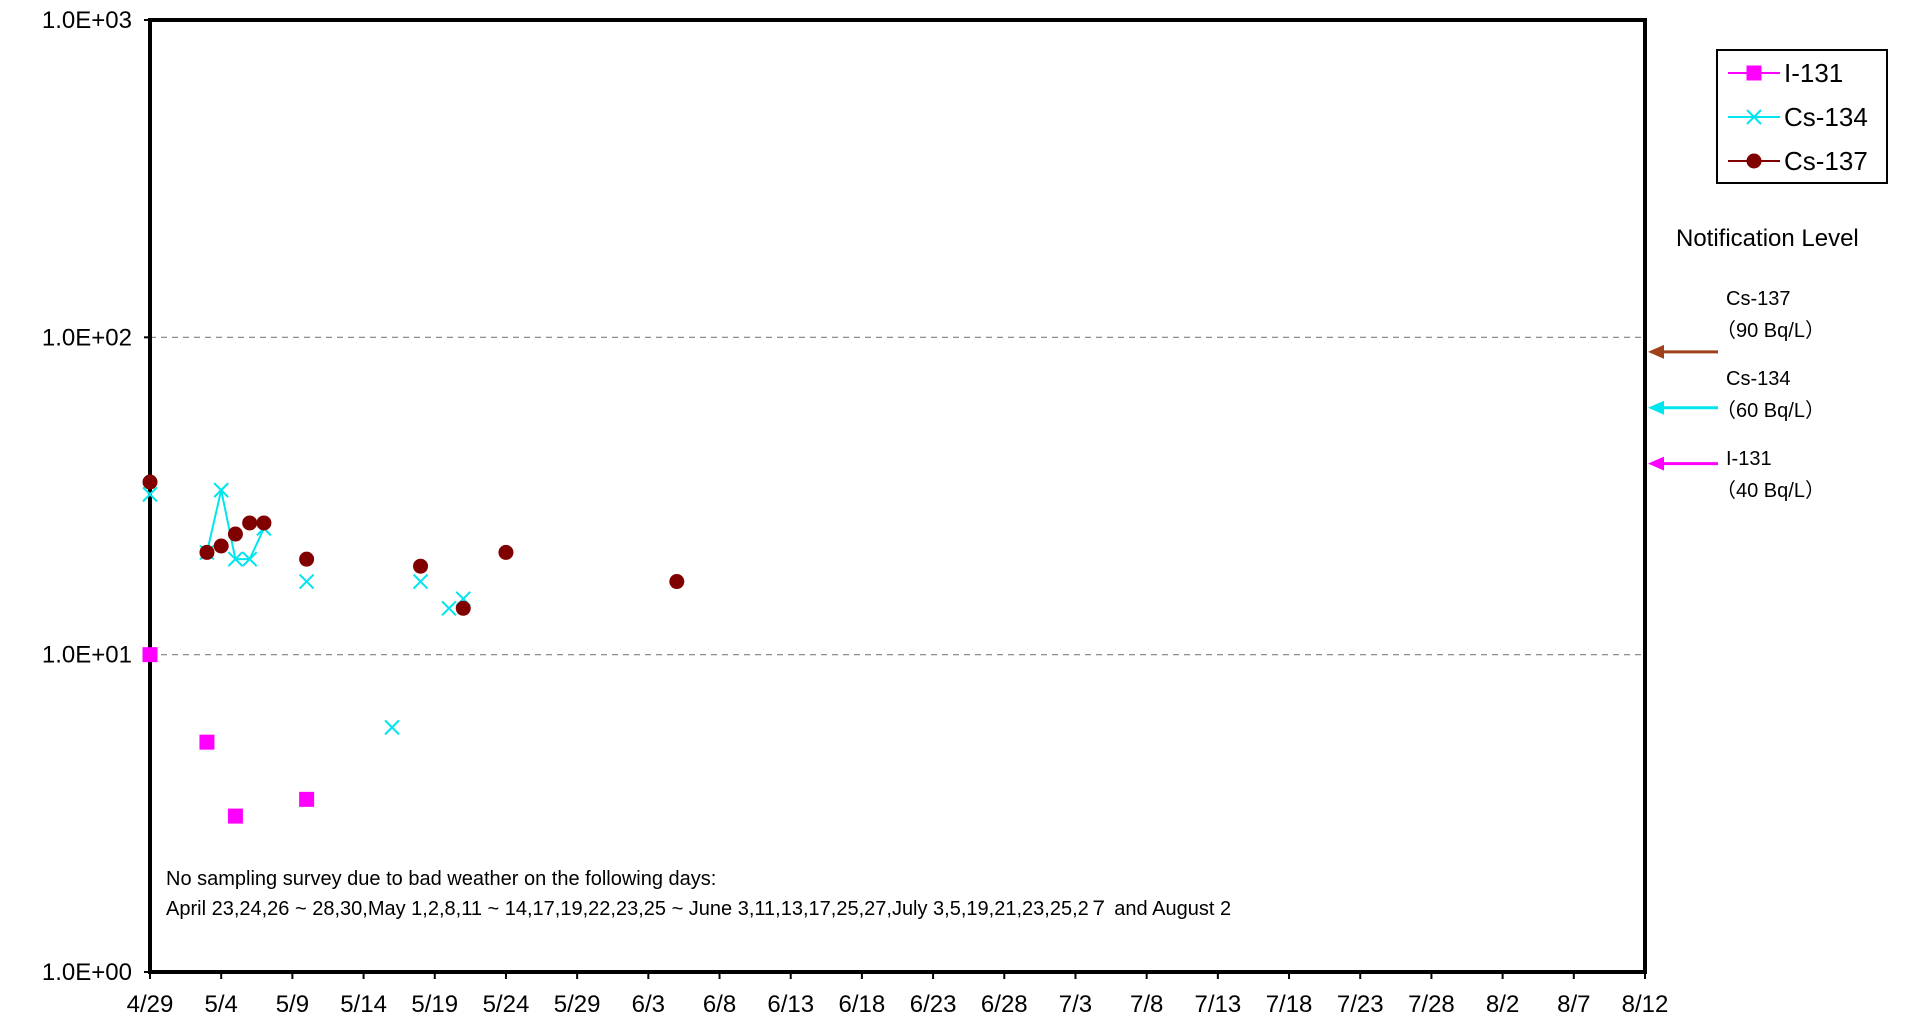 The height and width of the screenshot is (1022, 1910). What do you see at coordinates (292, 1004) in the screenshot?
I see `x-tick-label: 5/9` at bounding box center [292, 1004].